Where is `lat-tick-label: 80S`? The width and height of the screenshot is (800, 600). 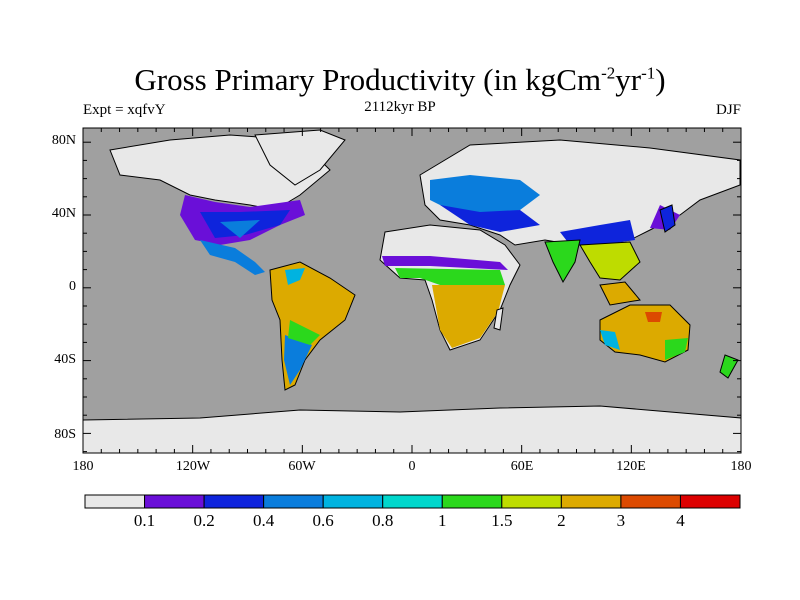 lat-tick-label: 80S is located at coordinates (65, 434).